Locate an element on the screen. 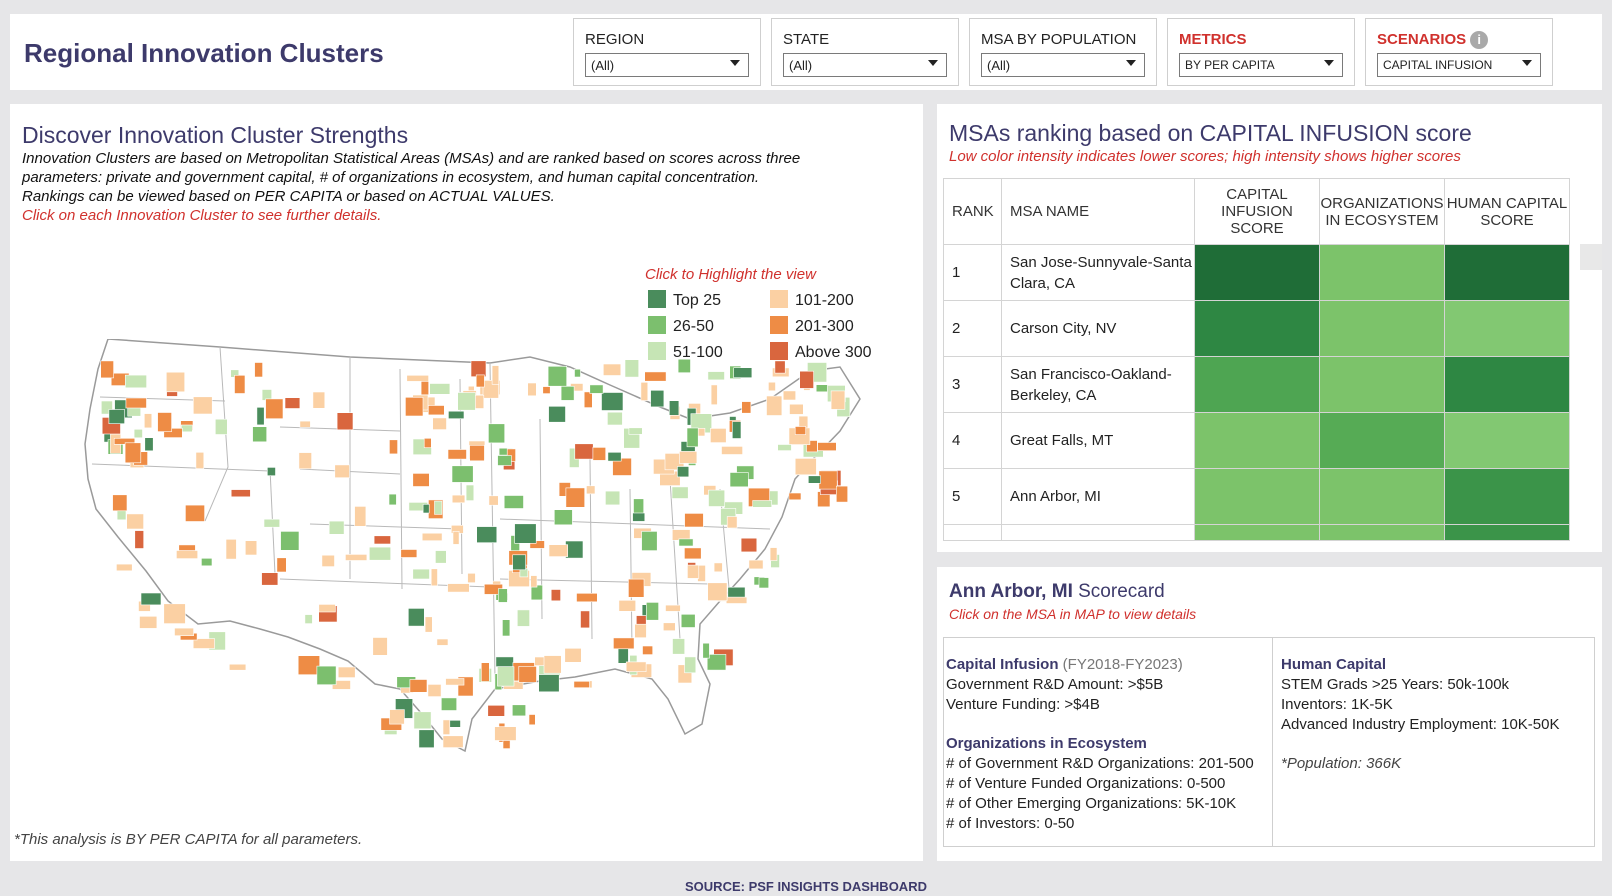 This screenshot has width=1612, height=896. region-dropdown: (All) is located at coordinates (667, 65).